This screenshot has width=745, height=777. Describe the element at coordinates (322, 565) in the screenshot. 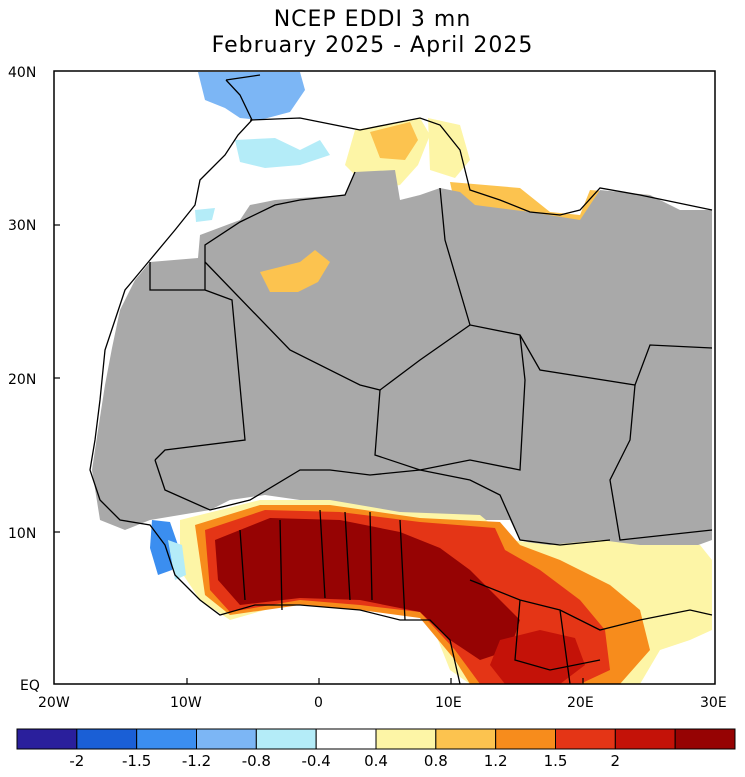

I see `border-gulf-states` at that location.